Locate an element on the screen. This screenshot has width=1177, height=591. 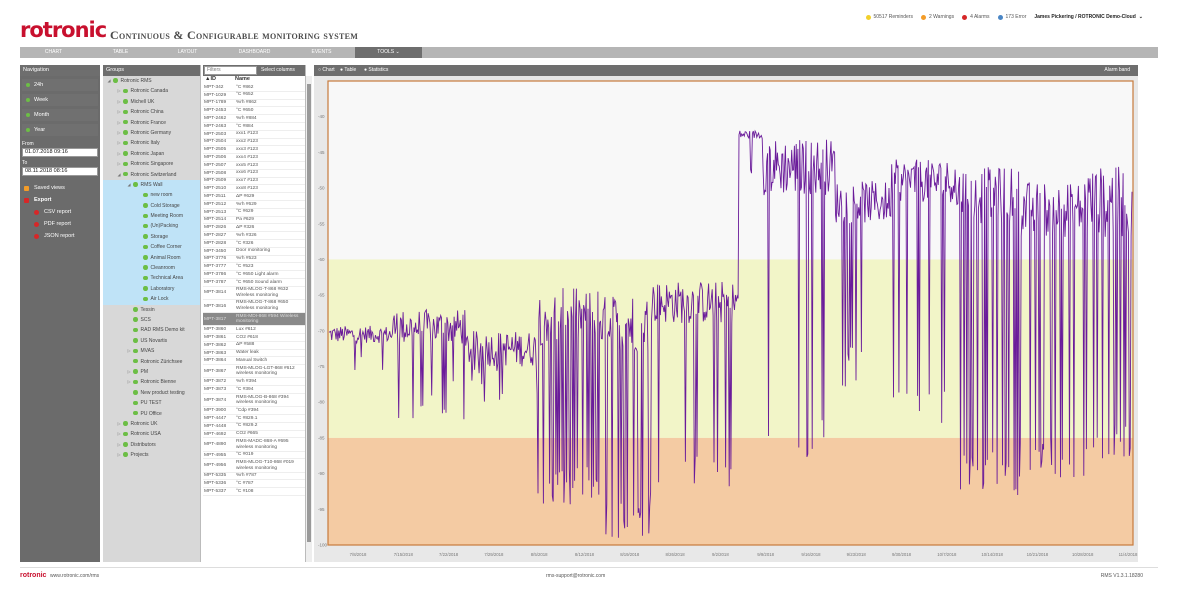
table-row: MPT-3777 °C #523 is located at coordinates (254, 267).